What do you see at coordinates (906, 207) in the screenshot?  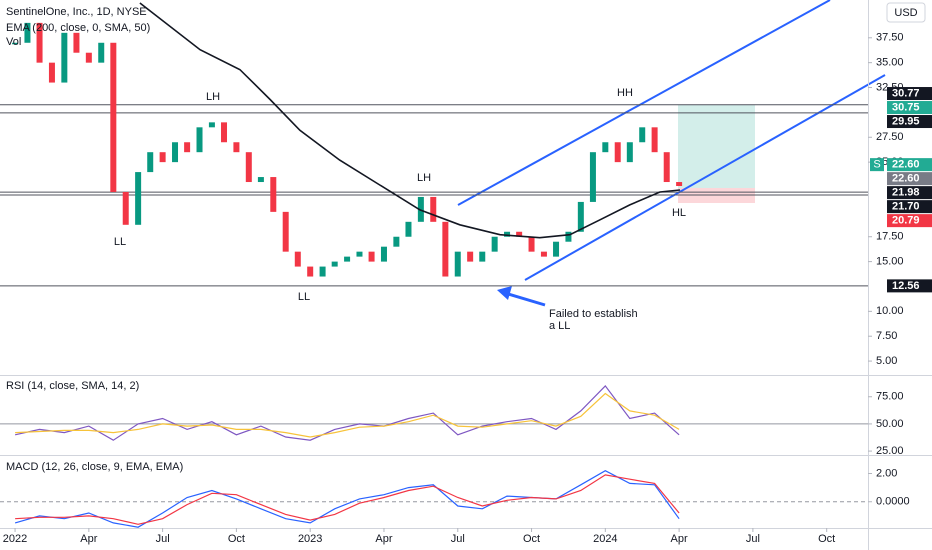 I see `price-level-label: 21.70` at bounding box center [906, 207].